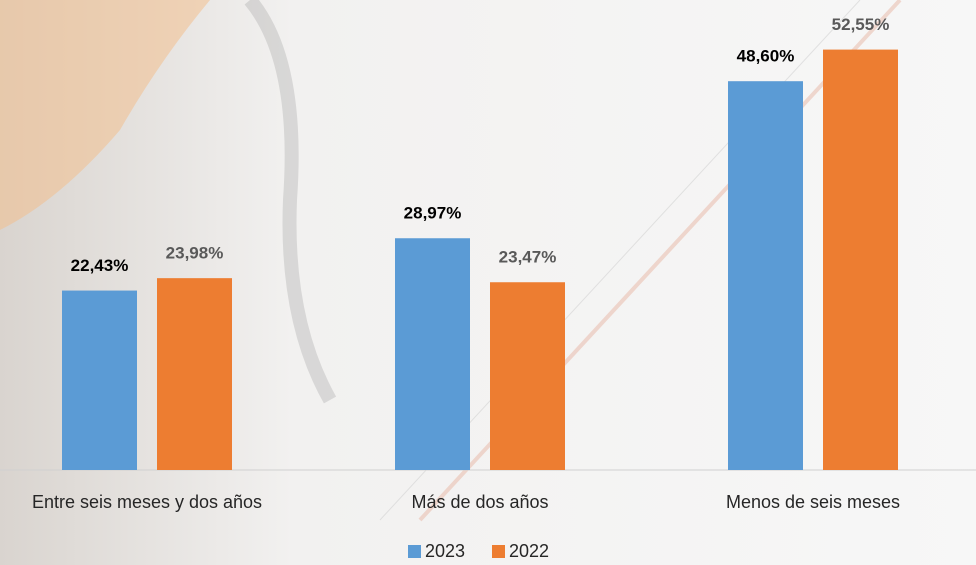 This screenshot has width=976, height=565. Describe the element at coordinates (100, 265) in the screenshot. I see `value-label: 22,43%` at that location.